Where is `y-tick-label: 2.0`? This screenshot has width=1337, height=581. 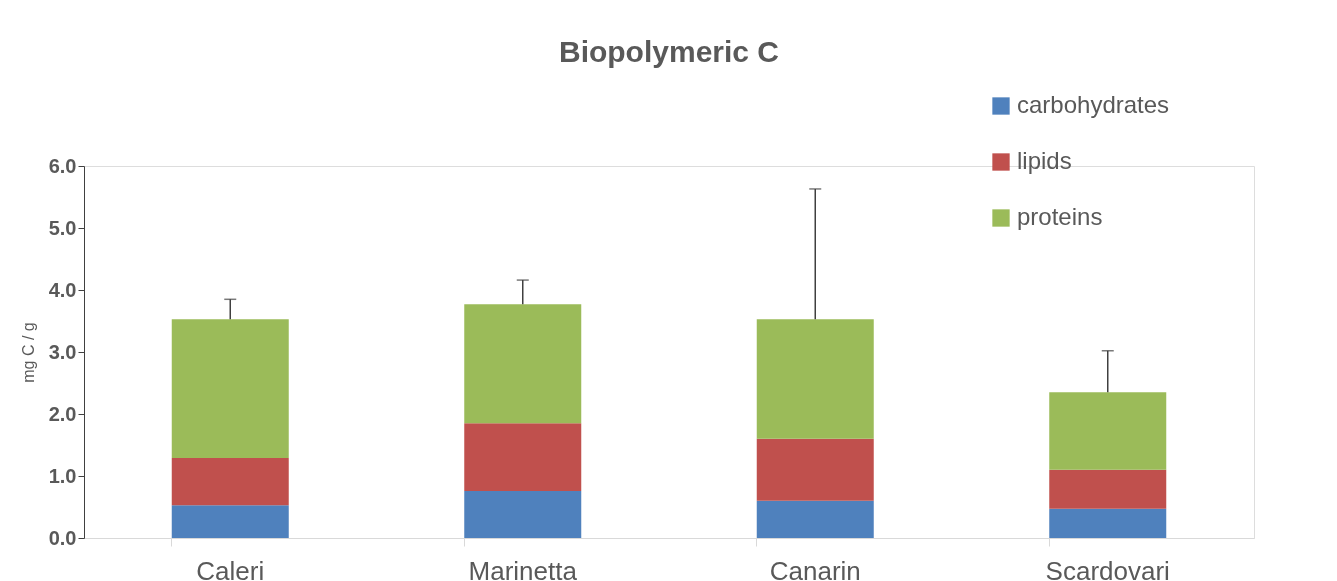 y-tick-label: 2.0 is located at coordinates (62, 413).